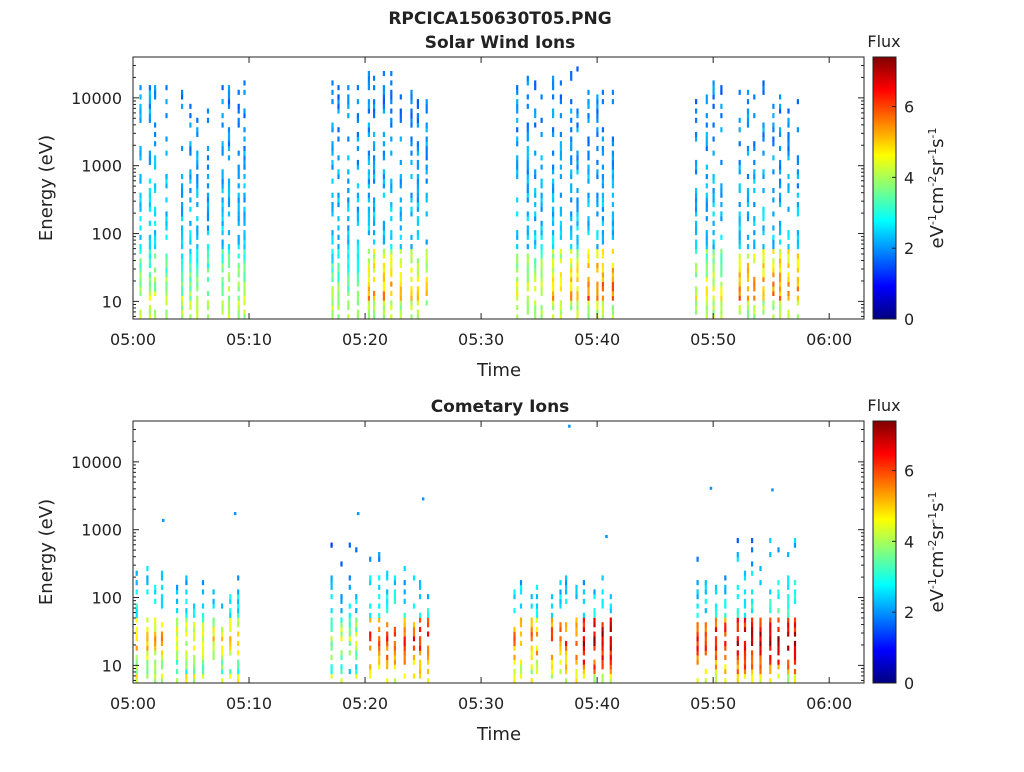 The height and width of the screenshot is (772, 1024). What do you see at coordinates (829, 703) in the screenshot?
I see `x-tick-label: 06:00` at bounding box center [829, 703].